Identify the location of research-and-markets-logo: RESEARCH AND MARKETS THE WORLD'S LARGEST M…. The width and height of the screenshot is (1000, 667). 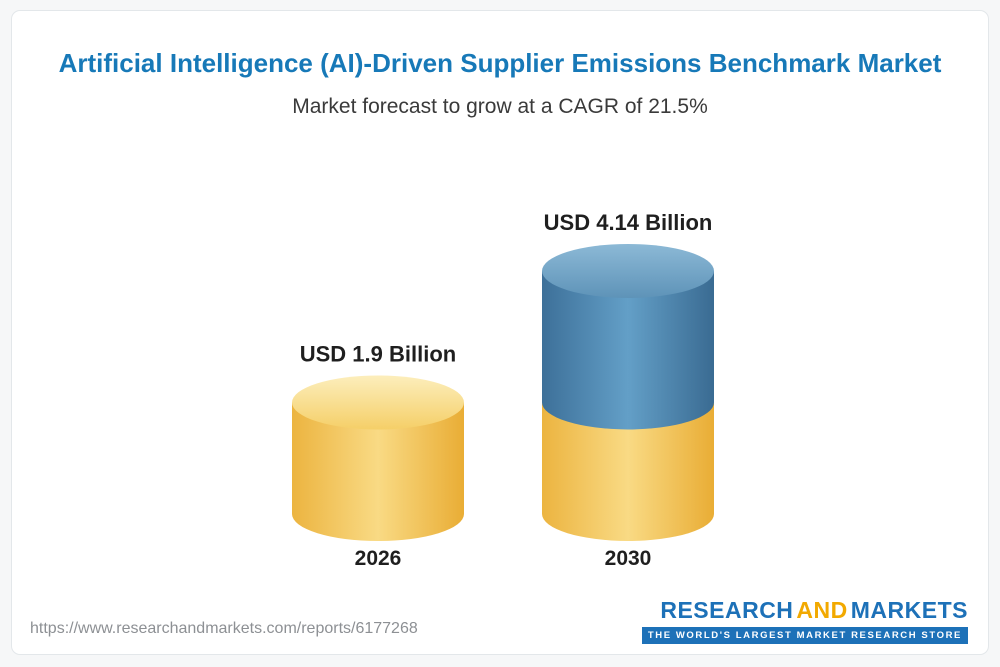
(804, 620).